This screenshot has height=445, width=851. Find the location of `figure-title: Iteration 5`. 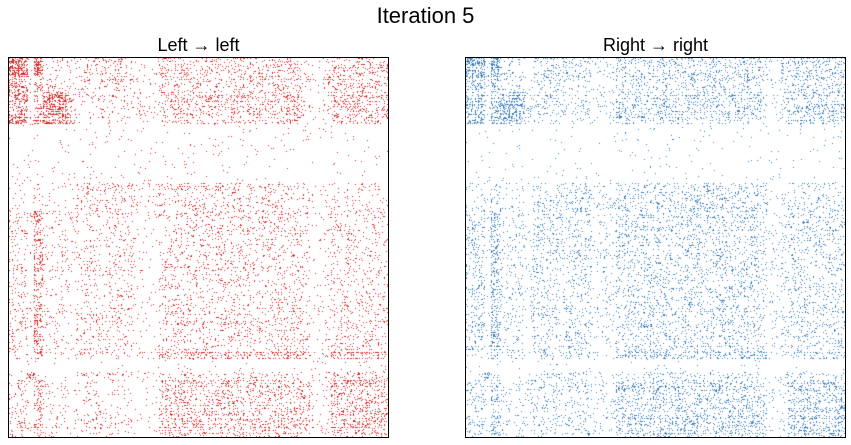

figure-title: Iteration 5 is located at coordinates (425, 15).